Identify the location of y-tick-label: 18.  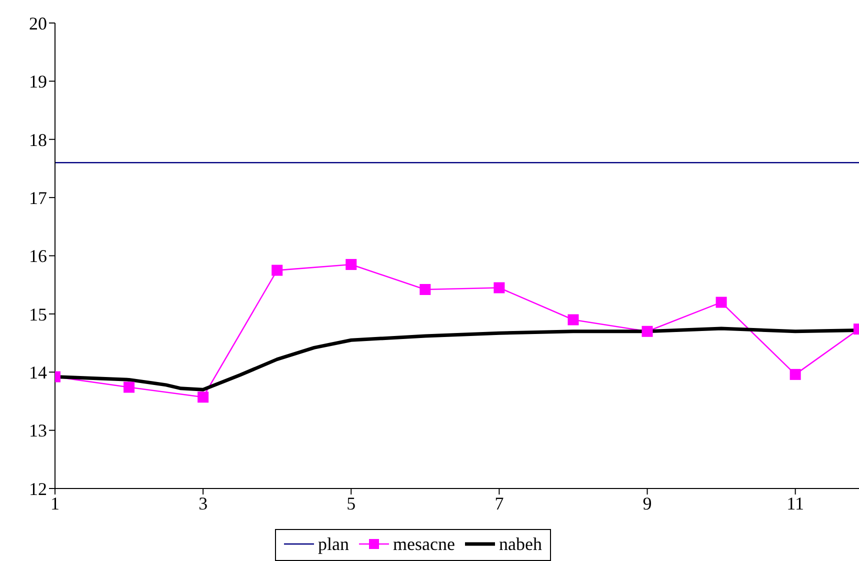
(38, 140).